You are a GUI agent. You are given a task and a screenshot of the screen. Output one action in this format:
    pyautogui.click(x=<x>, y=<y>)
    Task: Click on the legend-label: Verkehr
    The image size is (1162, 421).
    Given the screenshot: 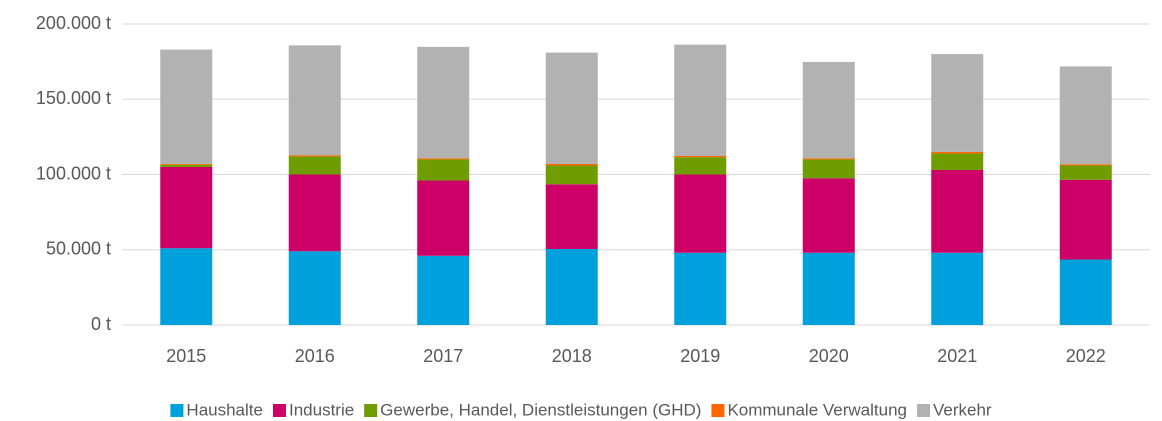 What is the action you would take?
    pyautogui.click(x=962, y=409)
    